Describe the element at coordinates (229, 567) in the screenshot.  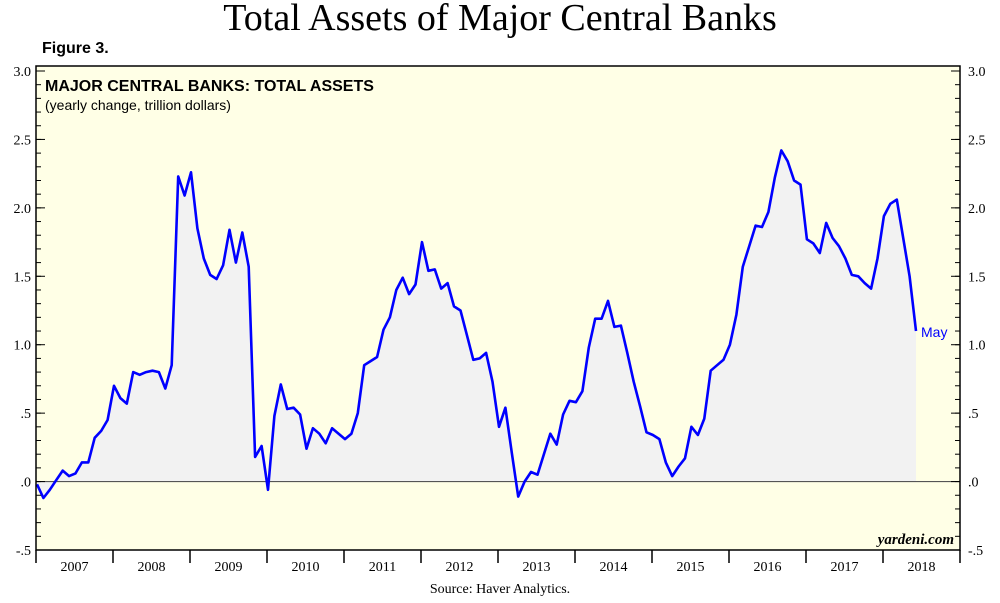
I see `x-tick-label: 2009` at that location.